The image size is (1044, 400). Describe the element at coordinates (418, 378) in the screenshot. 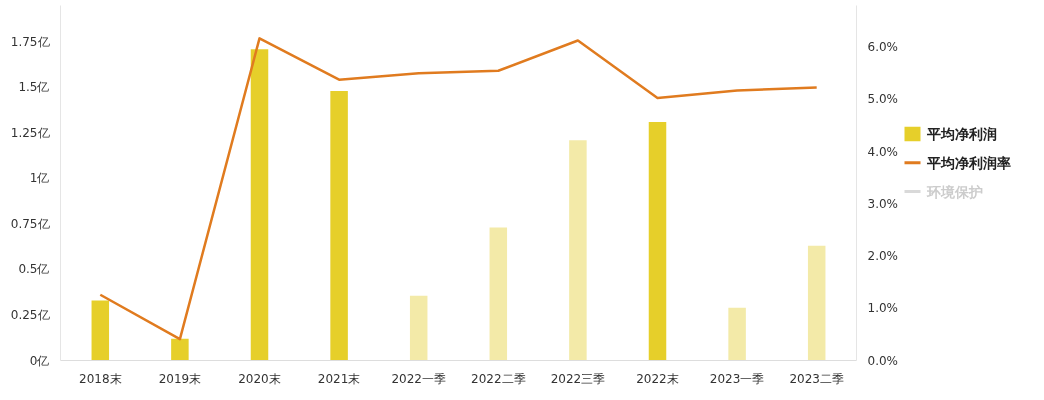

I see `x-tick-label: 2022一季` at that location.